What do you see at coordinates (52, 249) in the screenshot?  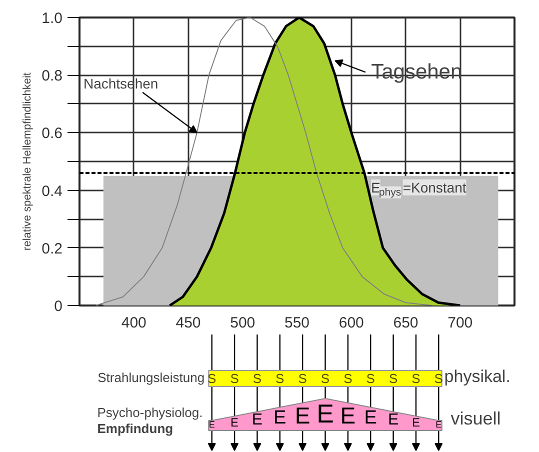 I see `y-tick-label: 0.2` at bounding box center [52, 249].